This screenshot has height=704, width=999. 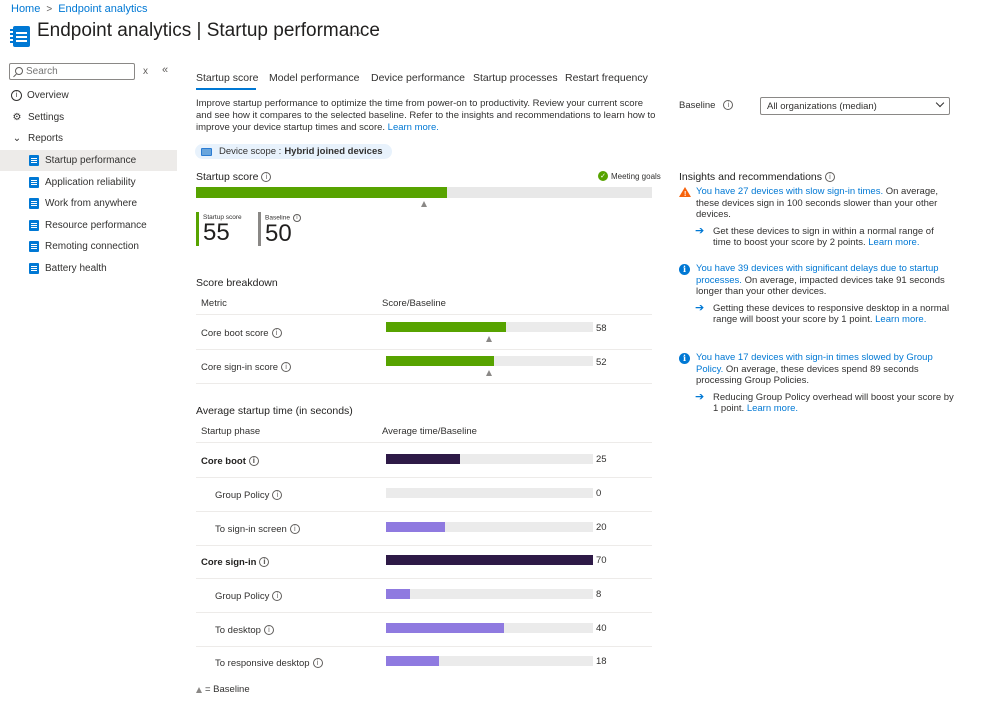 What do you see at coordinates (78, 71) in the screenshot?
I see `search-input` at bounding box center [78, 71].